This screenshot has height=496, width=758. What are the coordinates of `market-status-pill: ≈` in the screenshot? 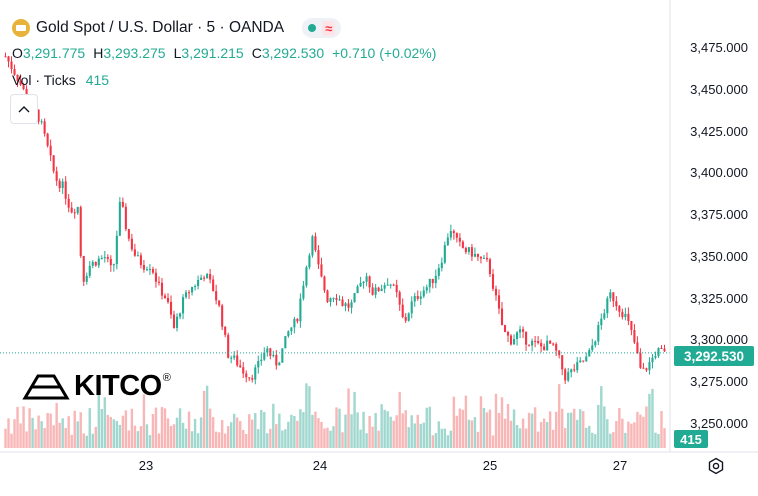 It's located at (322, 28).